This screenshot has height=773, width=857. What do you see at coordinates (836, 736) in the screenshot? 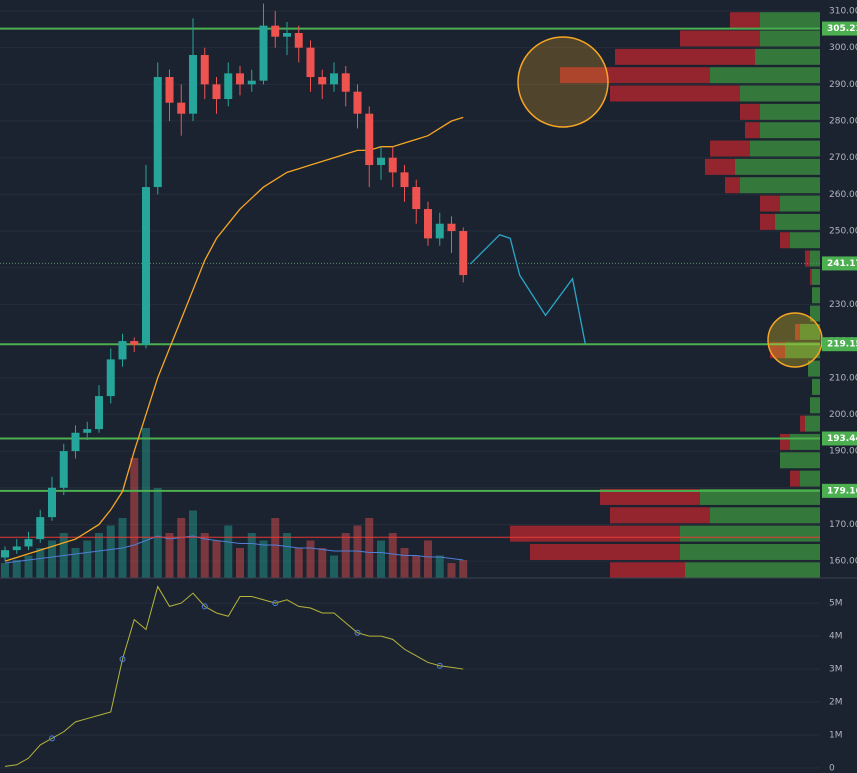
I see `y-tick-label: 1M` at bounding box center [836, 736].